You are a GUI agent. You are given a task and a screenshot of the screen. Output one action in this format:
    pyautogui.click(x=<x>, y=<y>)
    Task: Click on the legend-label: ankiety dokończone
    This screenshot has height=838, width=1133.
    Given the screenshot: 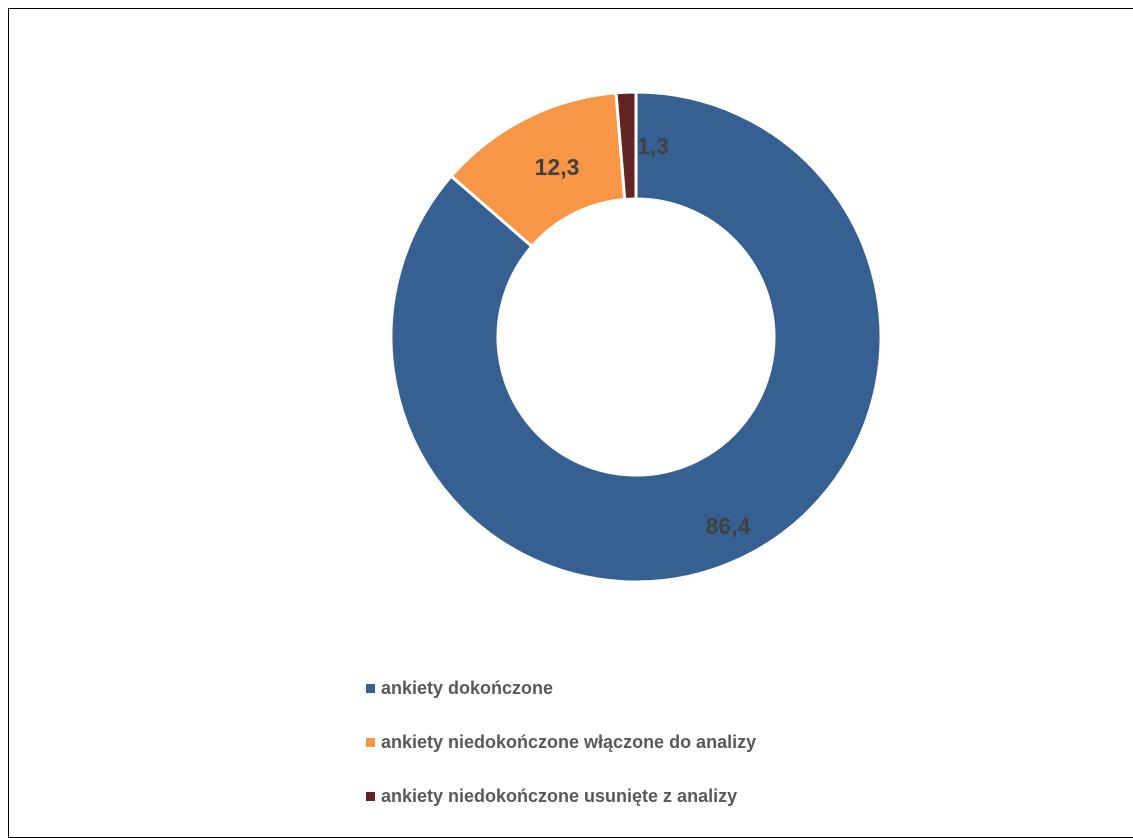 What is the action you would take?
    pyautogui.click(x=467, y=687)
    